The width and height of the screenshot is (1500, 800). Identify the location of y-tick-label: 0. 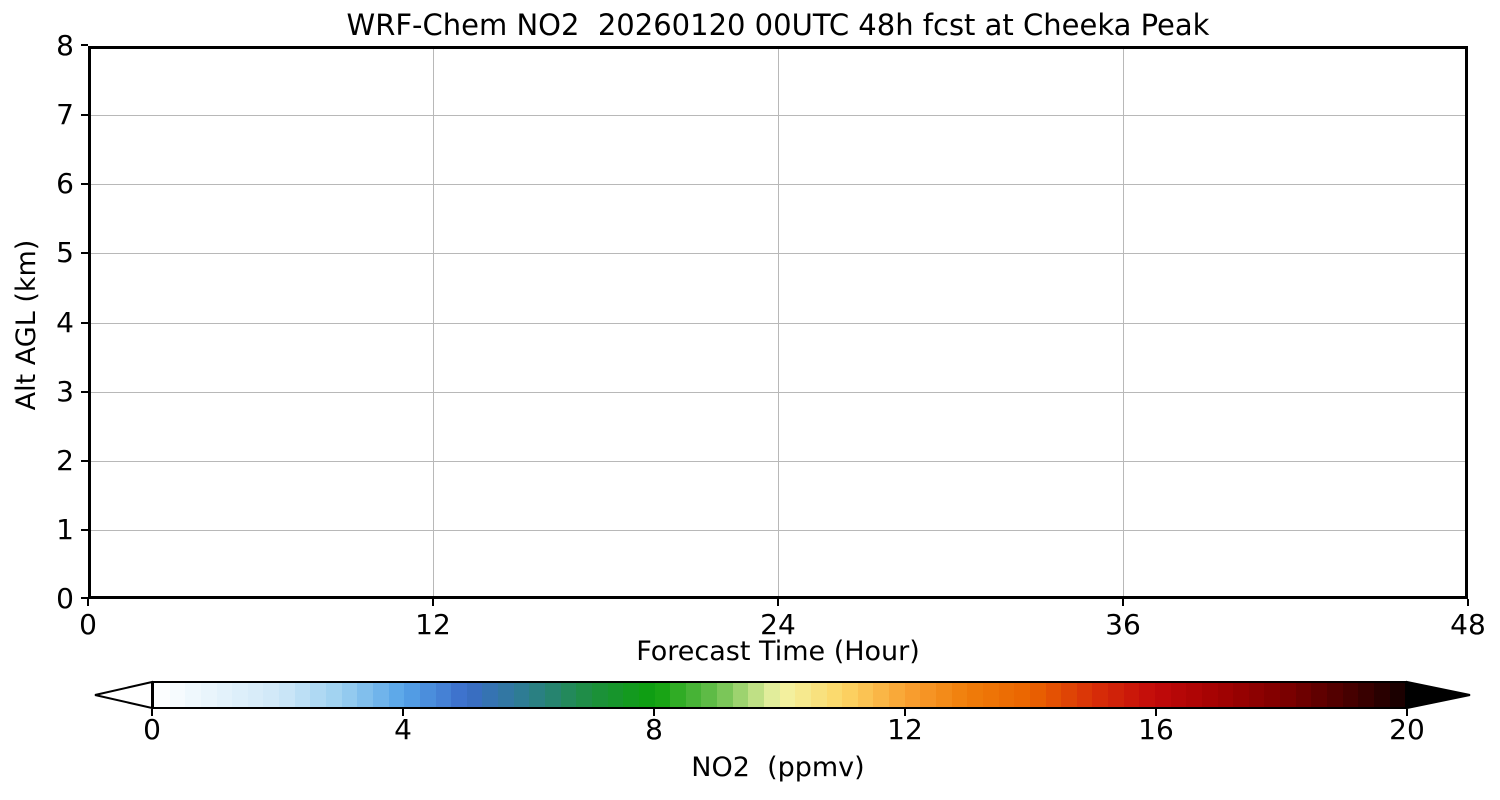
(65, 598).